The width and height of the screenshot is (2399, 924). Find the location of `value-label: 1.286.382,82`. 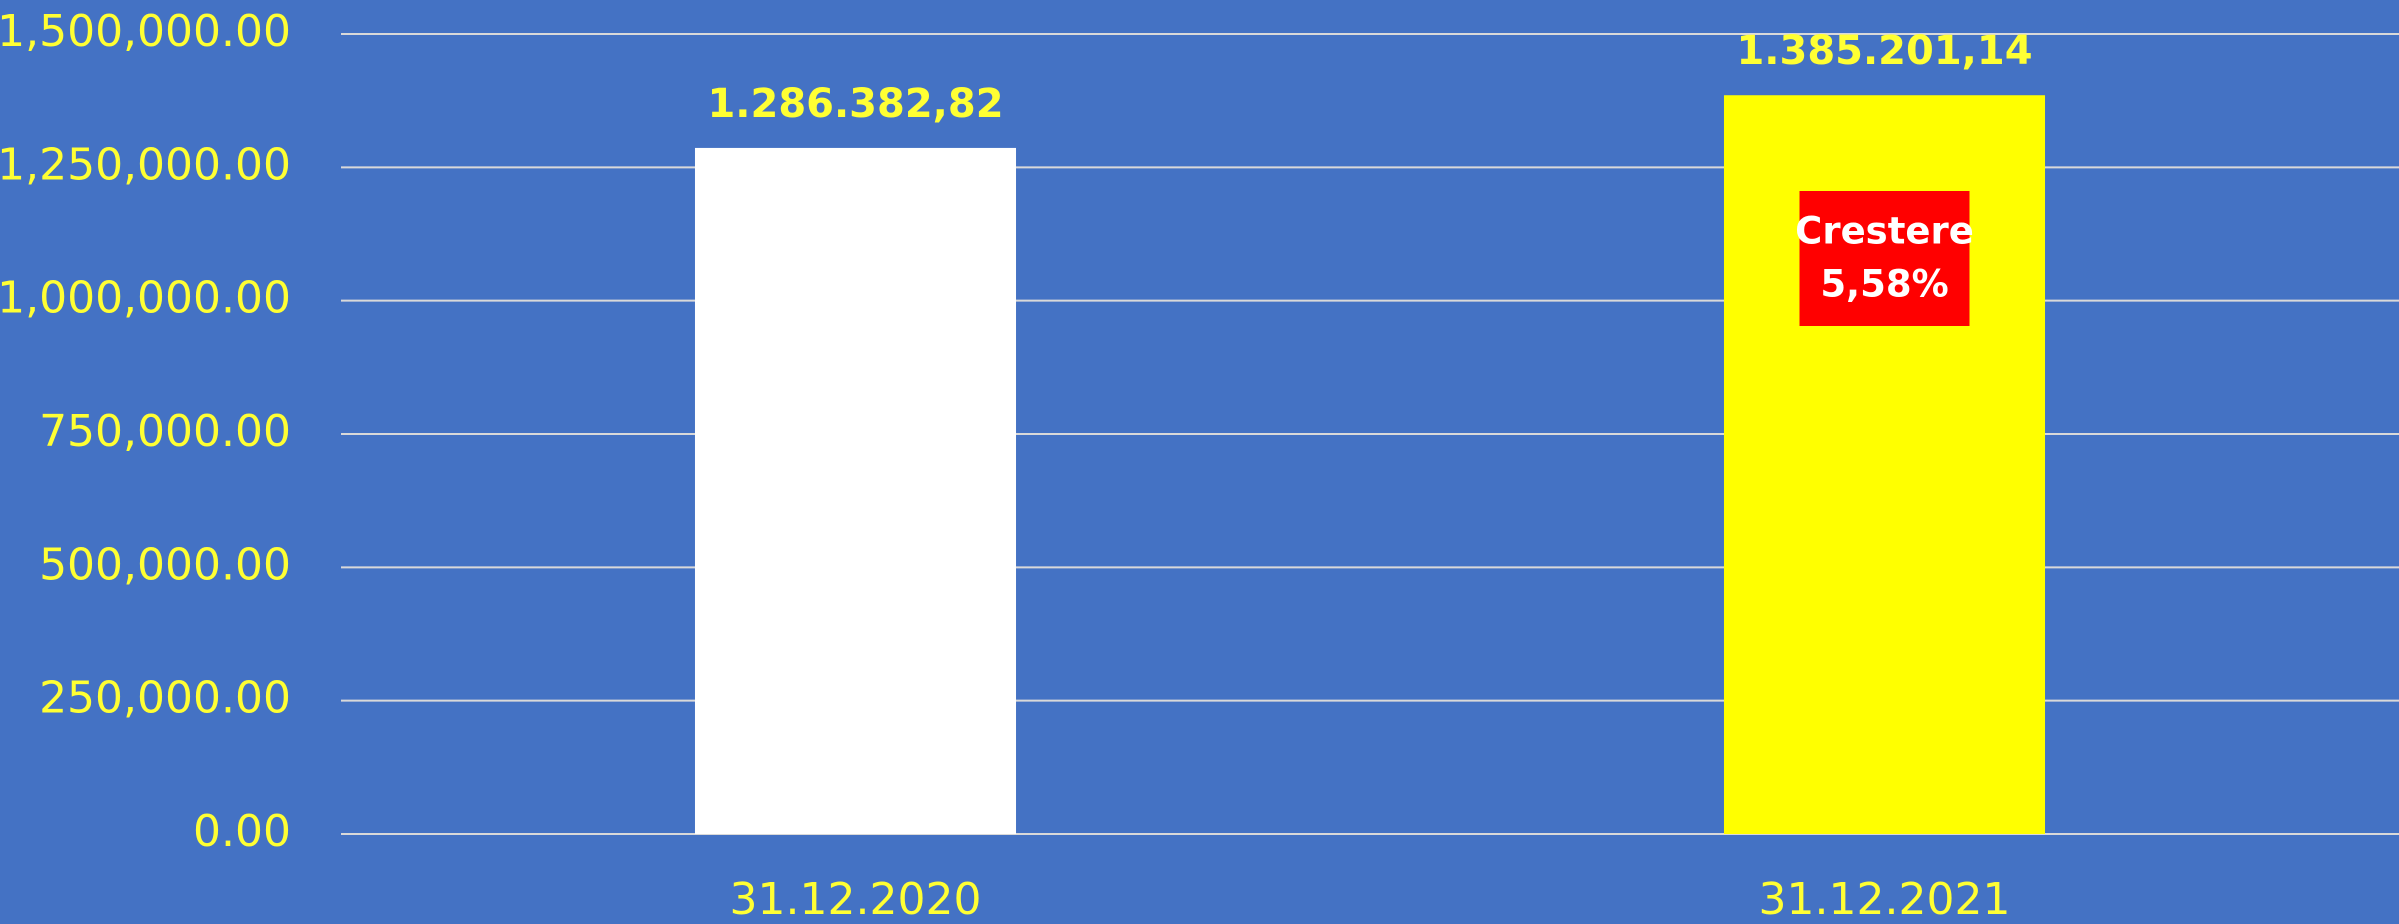

value-label: 1.286.382,82 is located at coordinates (855, 104).